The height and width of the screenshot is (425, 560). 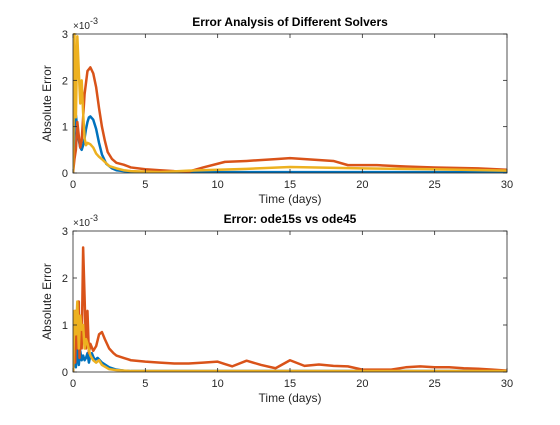 I want to click on chart-title: Error Analysis of Different Solvers, so click(x=290, y=22).